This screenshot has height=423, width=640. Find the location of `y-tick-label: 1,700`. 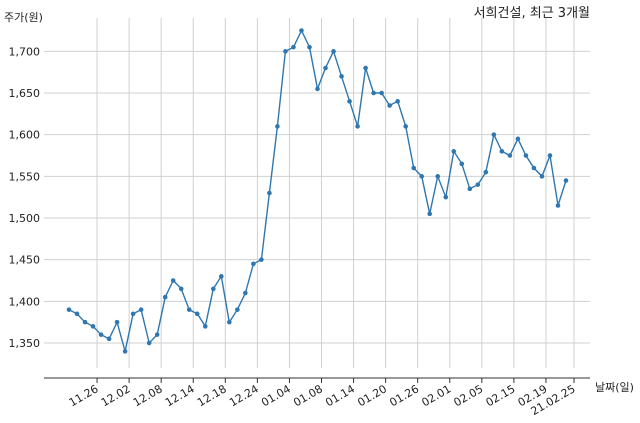

y-tick-label: 1,700 is located at coordinates (25, 51).